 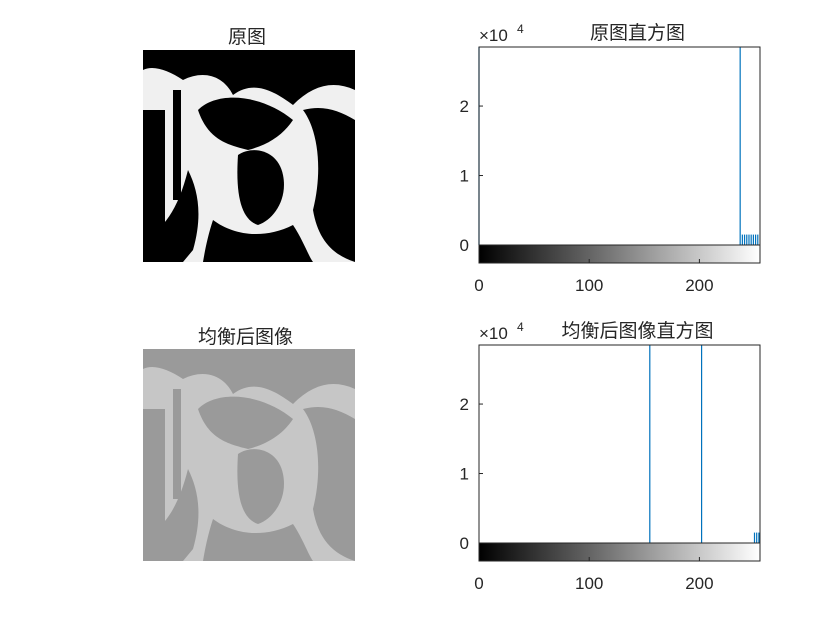 I want to click on original-image-canvas, so click(x=249, y=156).